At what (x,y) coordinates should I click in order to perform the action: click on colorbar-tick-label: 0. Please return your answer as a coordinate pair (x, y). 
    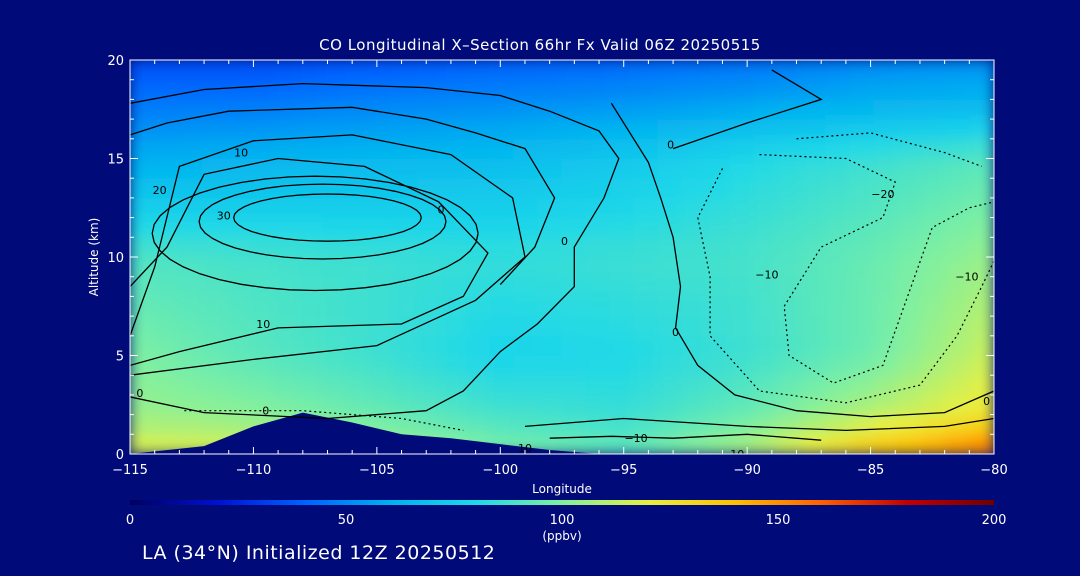
    Looking at the image, I should click on (130, 520).